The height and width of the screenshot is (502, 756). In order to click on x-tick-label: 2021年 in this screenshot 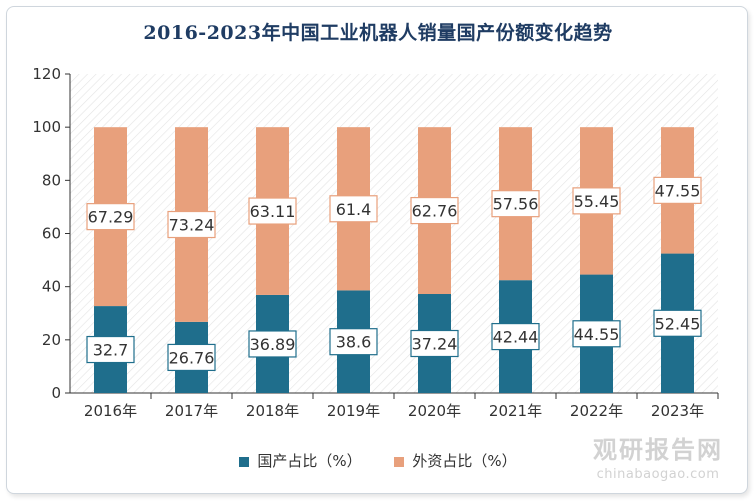, I will do `click(515, 411)`.